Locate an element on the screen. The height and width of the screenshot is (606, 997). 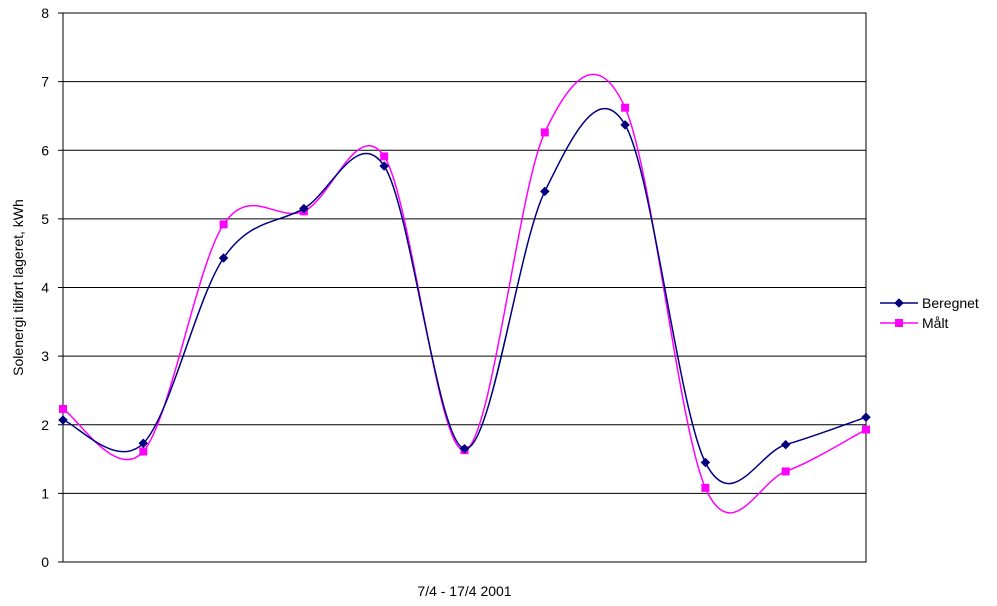
y-tick-label: 1 is located at coordinates (45, 493).